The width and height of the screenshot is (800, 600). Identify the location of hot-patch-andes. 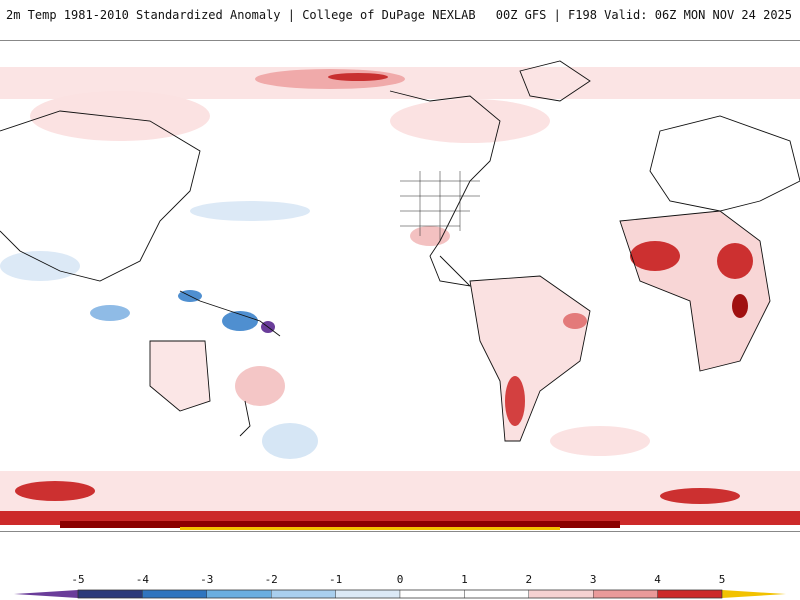
(515, 401).